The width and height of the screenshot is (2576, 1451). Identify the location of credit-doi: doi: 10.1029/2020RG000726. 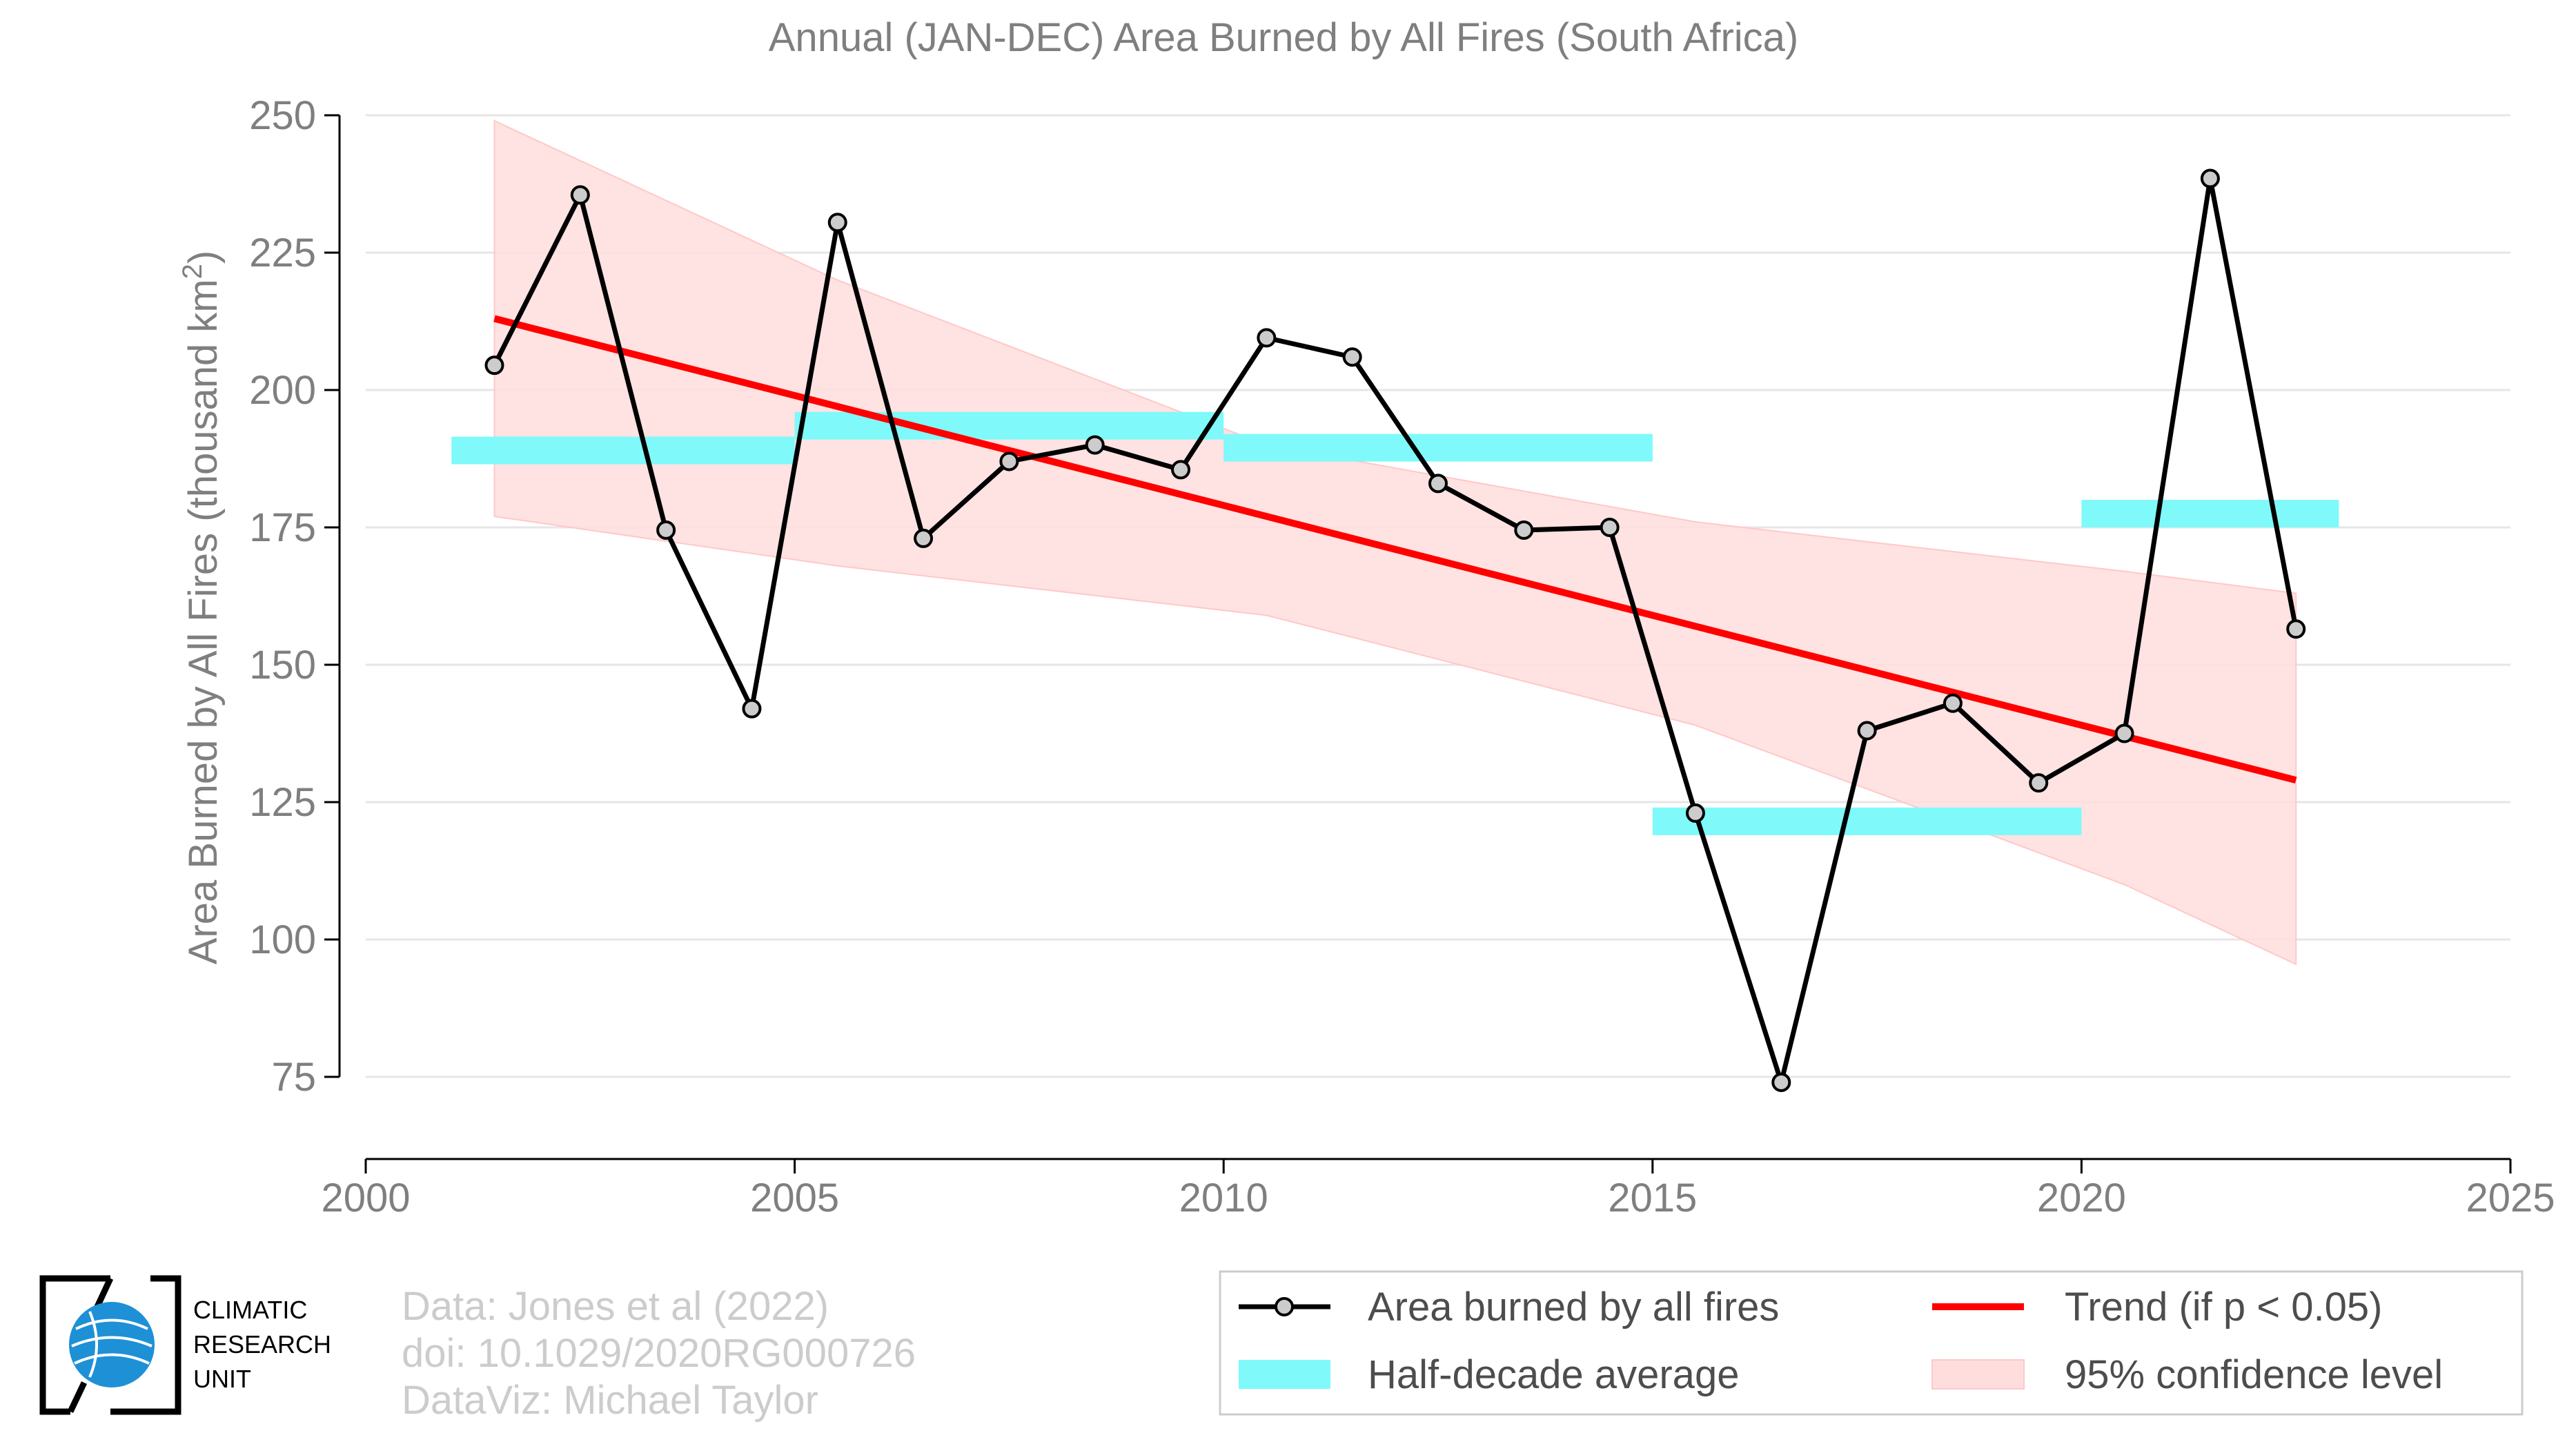
(659, 1354).